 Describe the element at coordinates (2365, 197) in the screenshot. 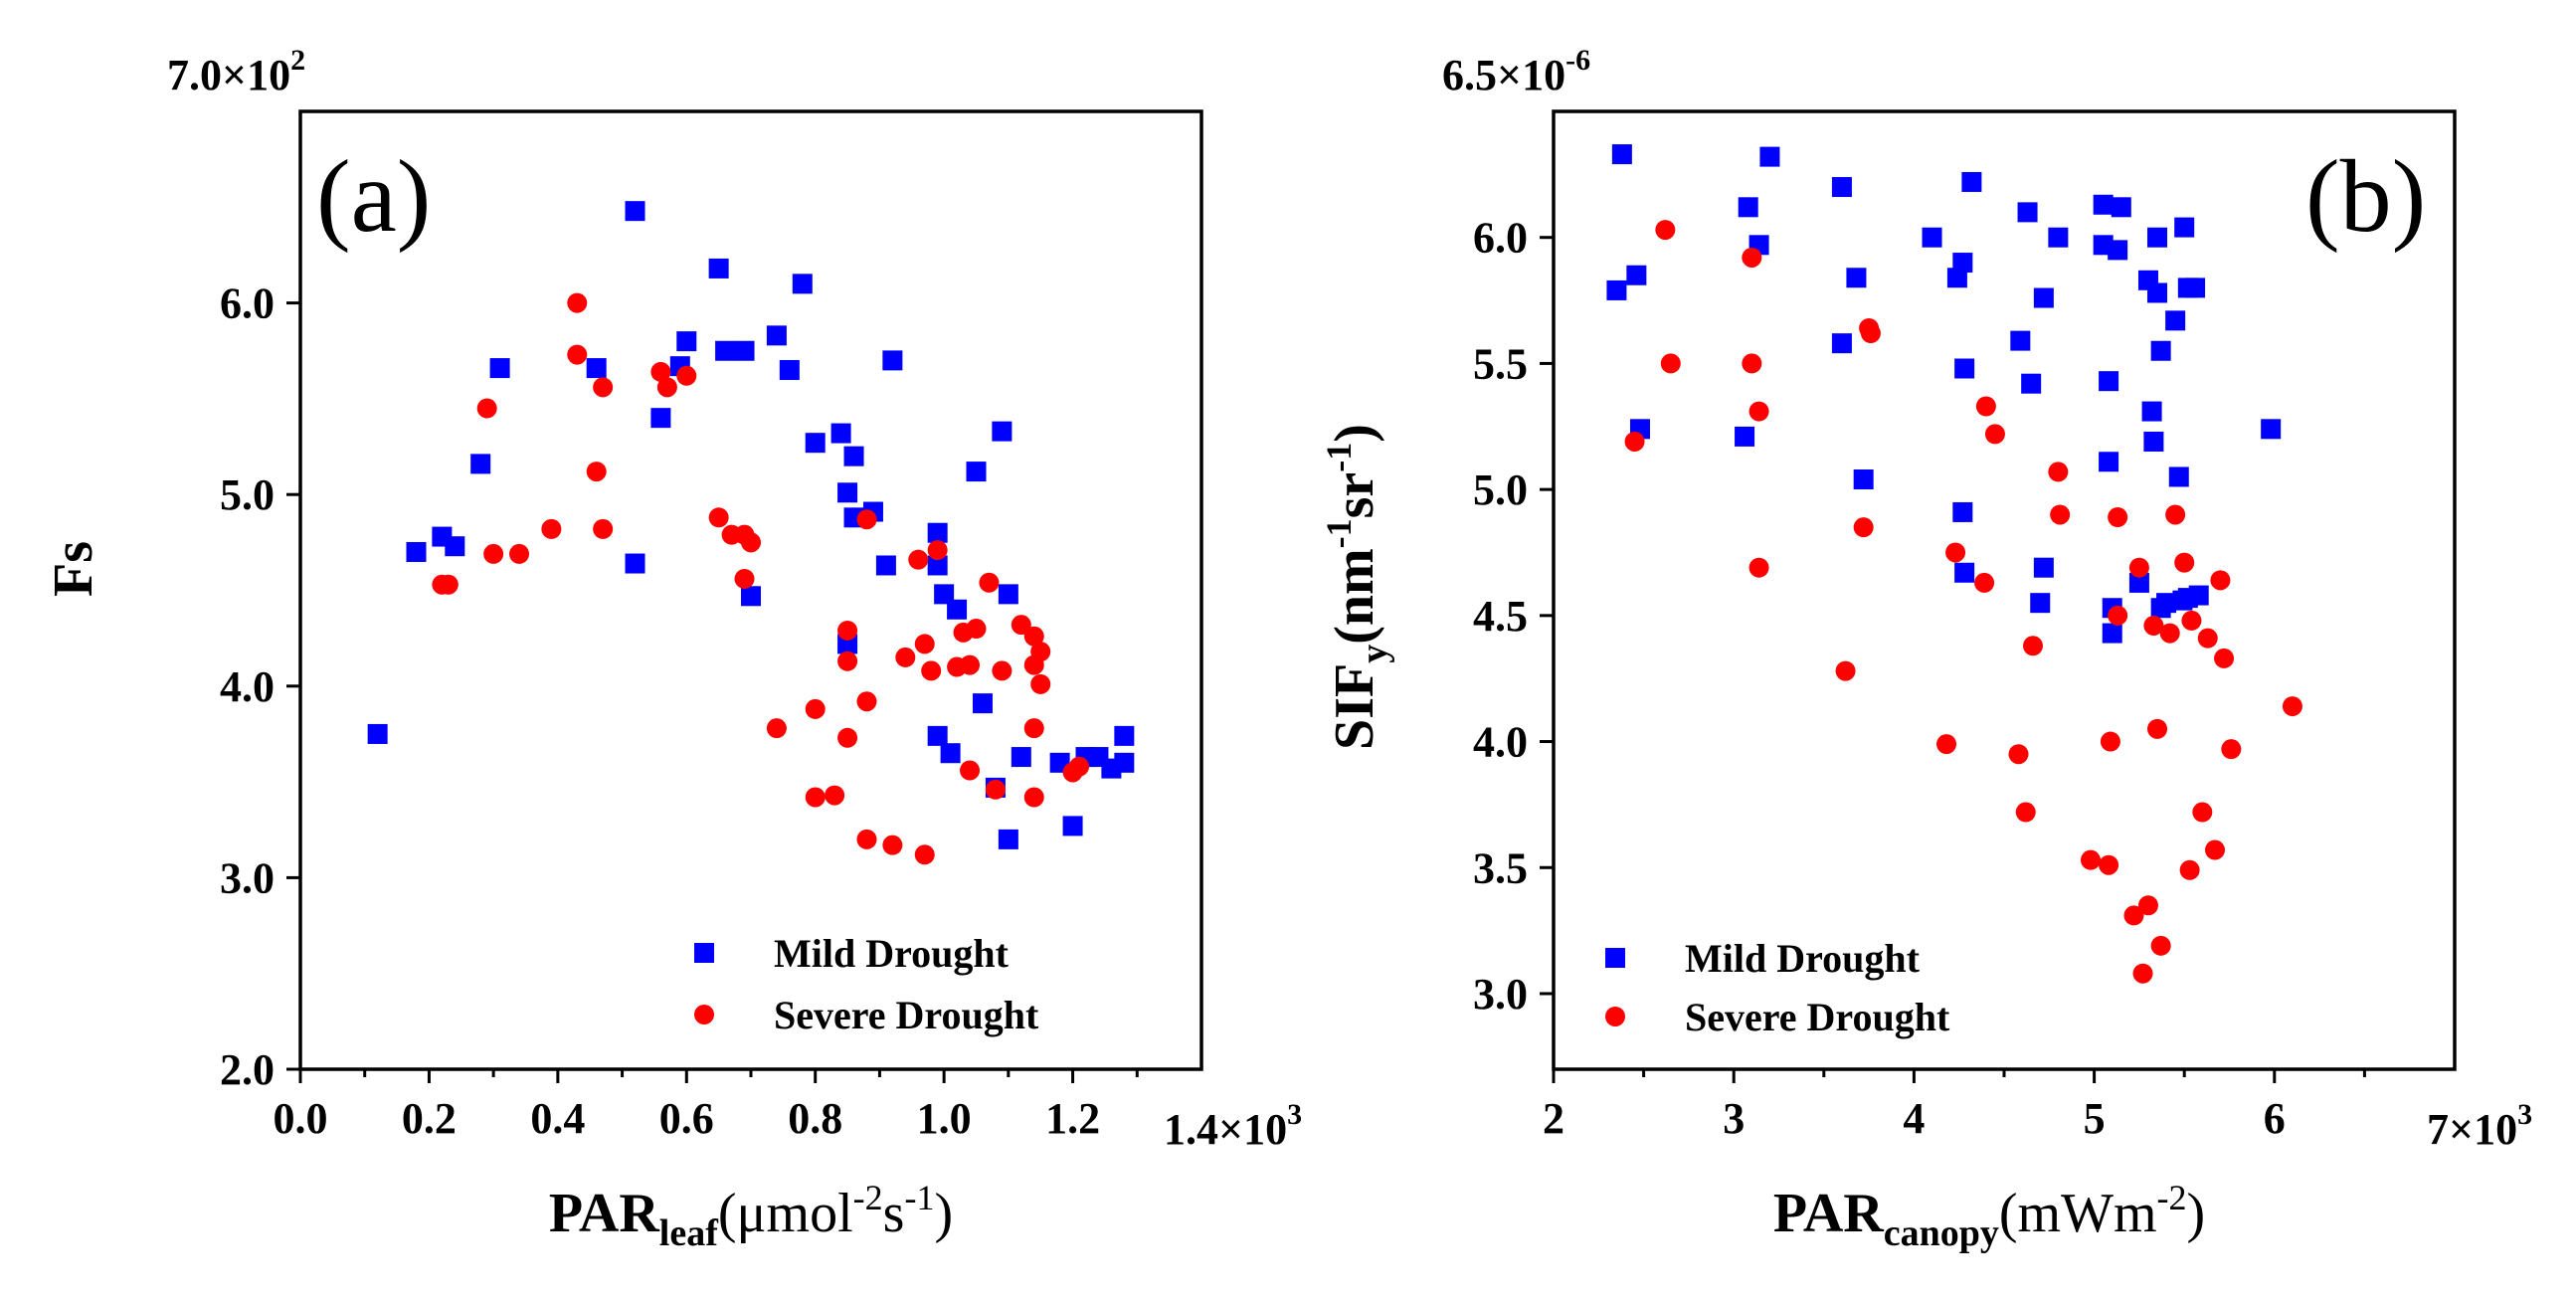

I see `panel-b-label: (b)` at that location.